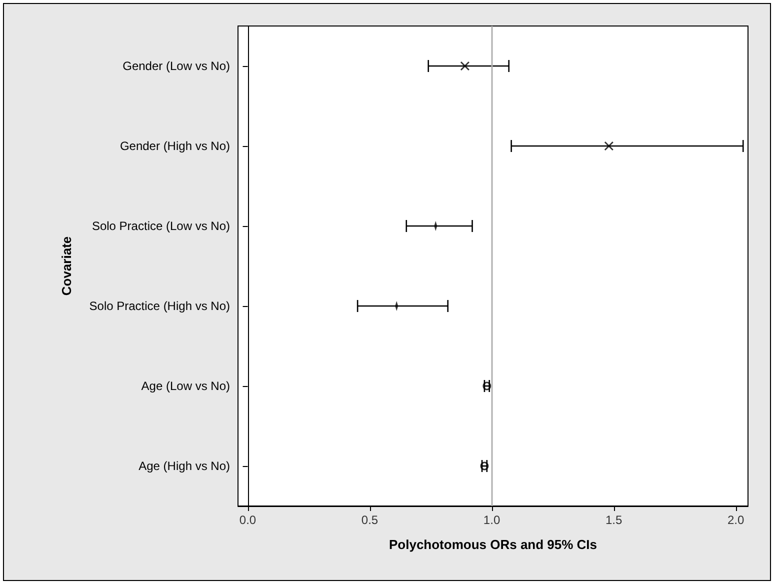 This screenshot has width=774, height=584. I want to click on y-tick-label: Gender (Low vs No), so click(176, 66).